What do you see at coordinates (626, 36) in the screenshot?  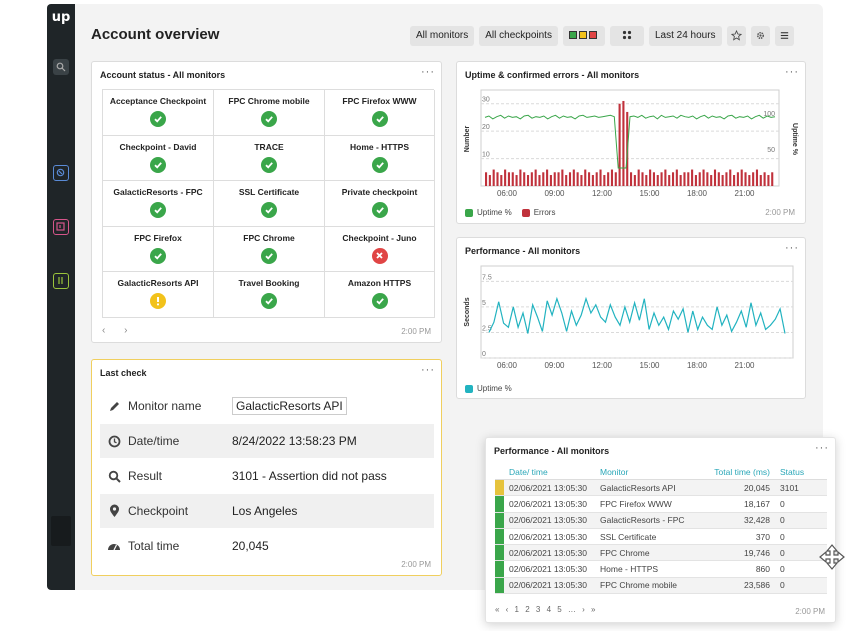 I see `layout-grid-button` at bounding box center [626, 36].